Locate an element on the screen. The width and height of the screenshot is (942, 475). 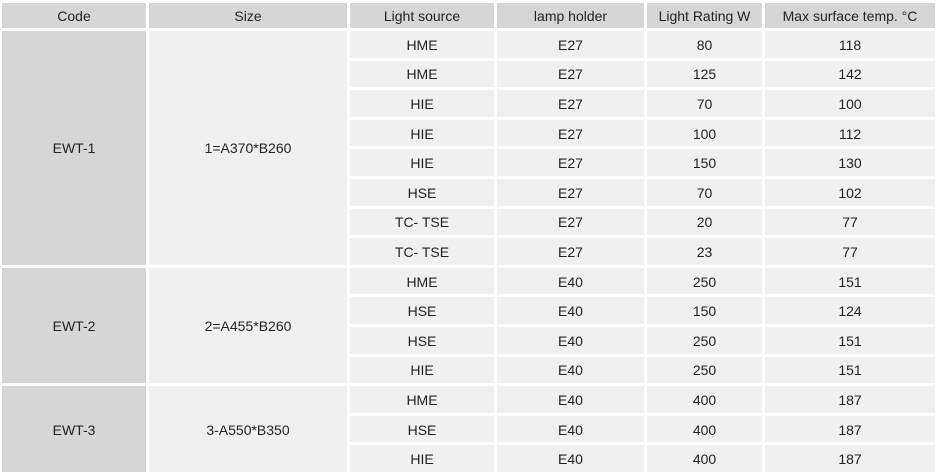
table-row: HME E27 125 142 is located at coordinates (468, 74).